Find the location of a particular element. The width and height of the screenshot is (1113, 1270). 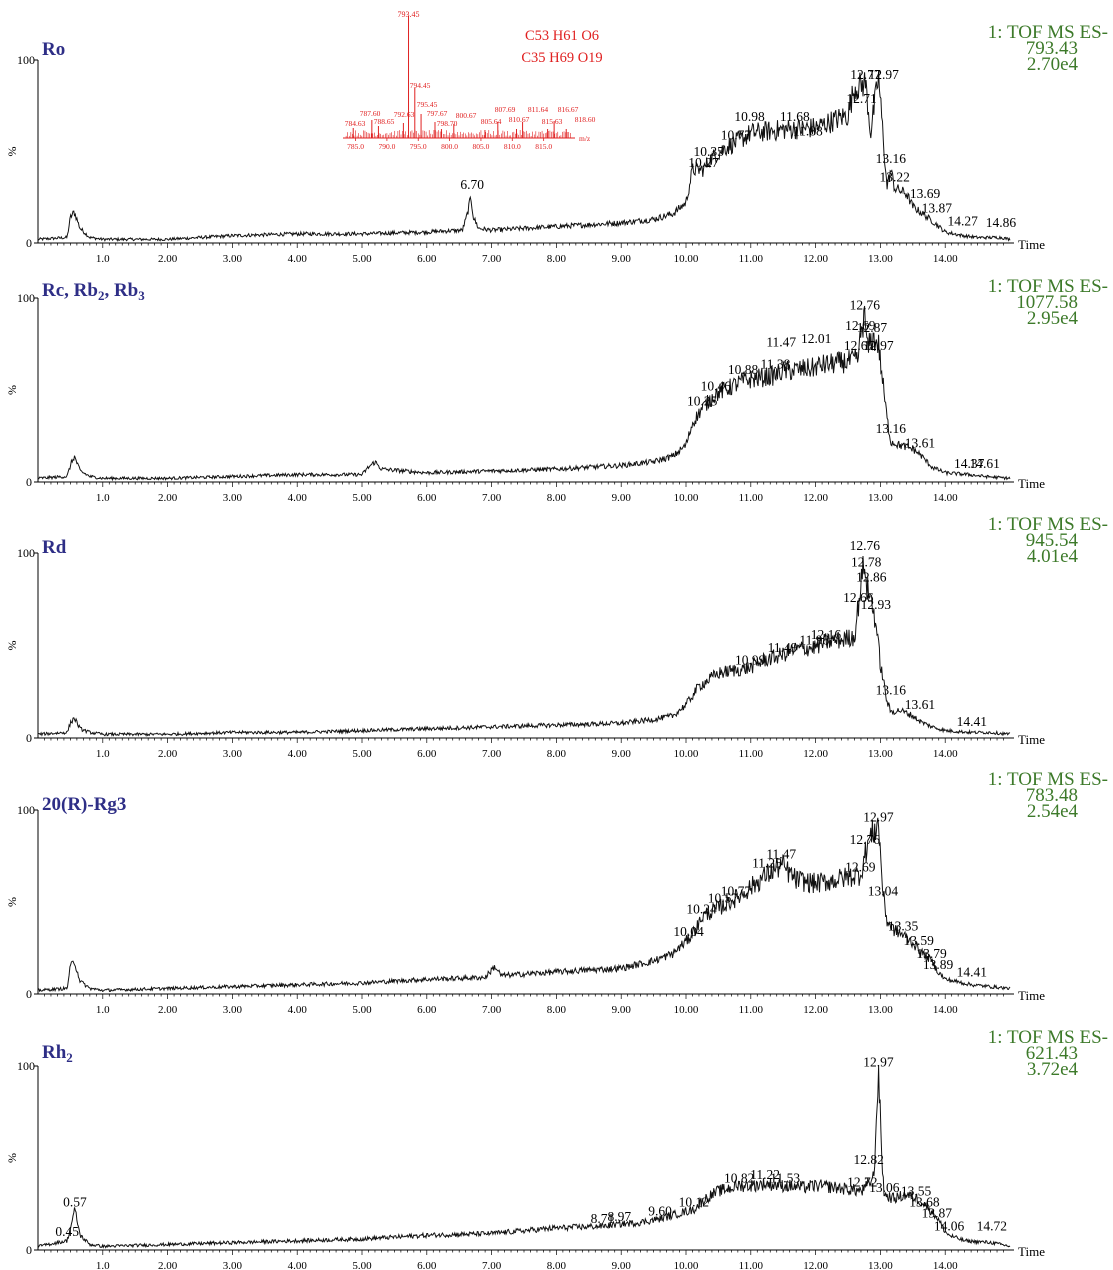

ms-mass: 621.43 is located at coordinates (1052, 1053).